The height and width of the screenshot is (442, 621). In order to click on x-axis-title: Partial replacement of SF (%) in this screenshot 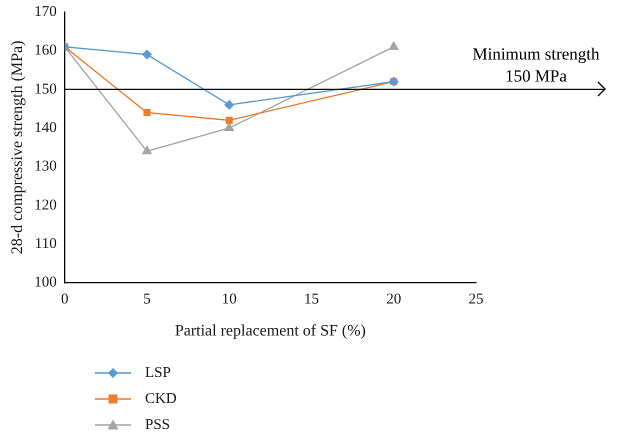, I will do `click(270, 331)`.